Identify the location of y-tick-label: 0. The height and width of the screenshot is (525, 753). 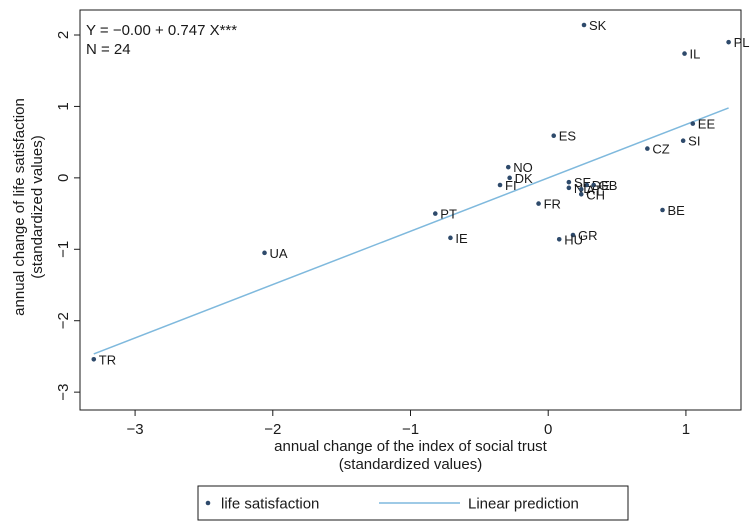
(63, 178).